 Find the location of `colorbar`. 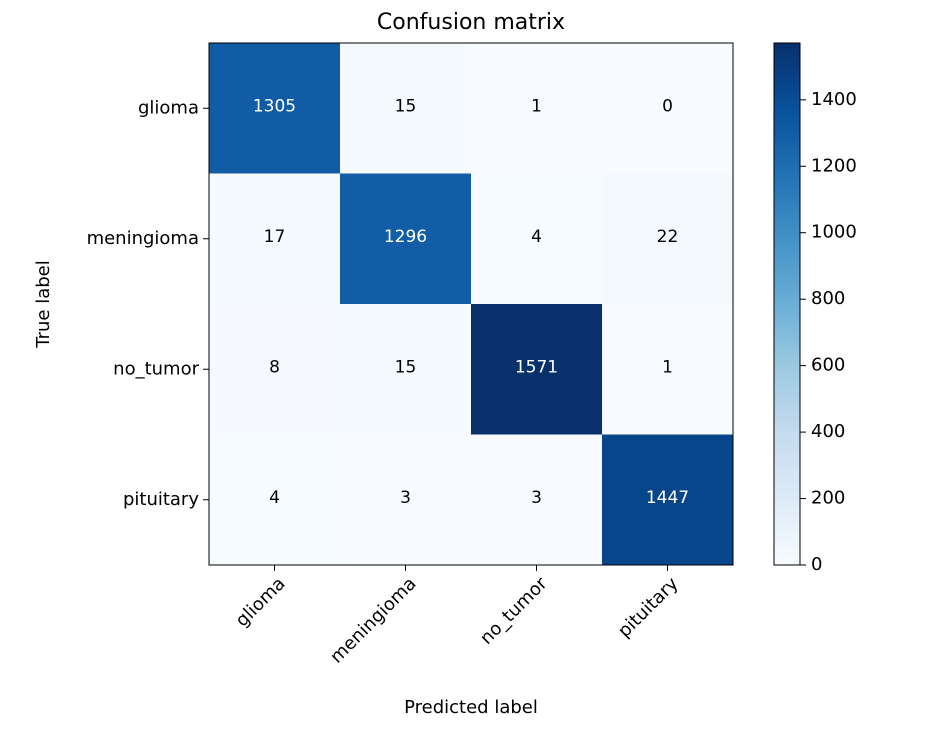

colorbar is located at coordinates (787, 304).